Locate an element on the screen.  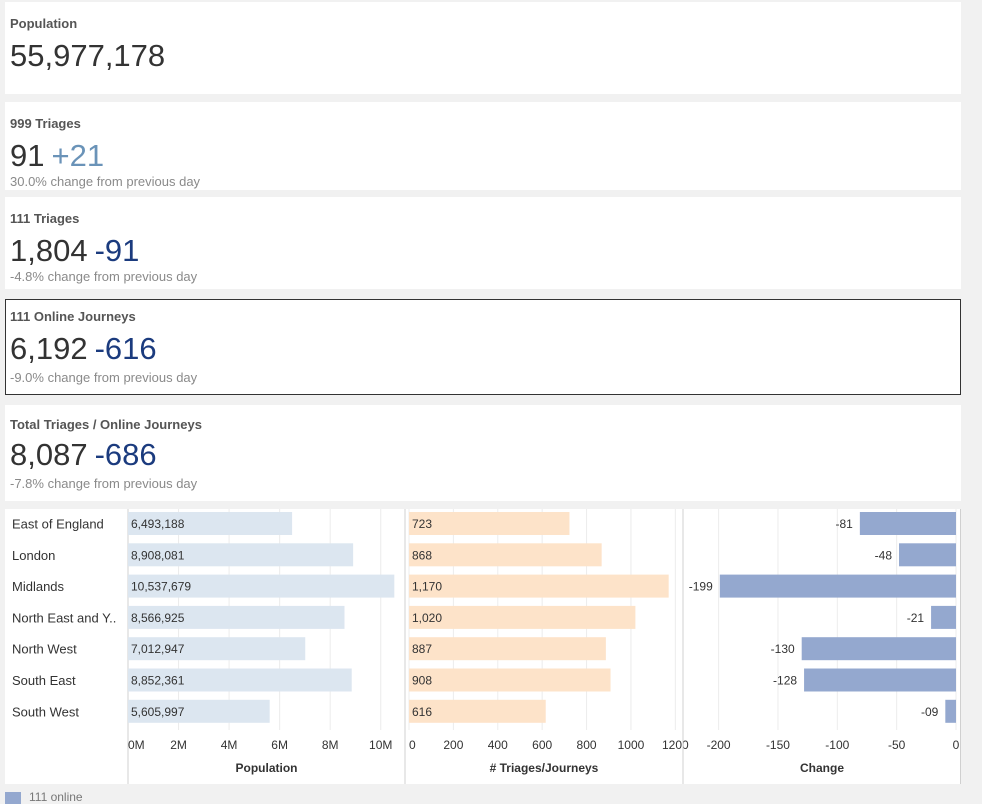
triage-111-subtitle: -4.8% change from previous day is located at coordinates (104, 276).